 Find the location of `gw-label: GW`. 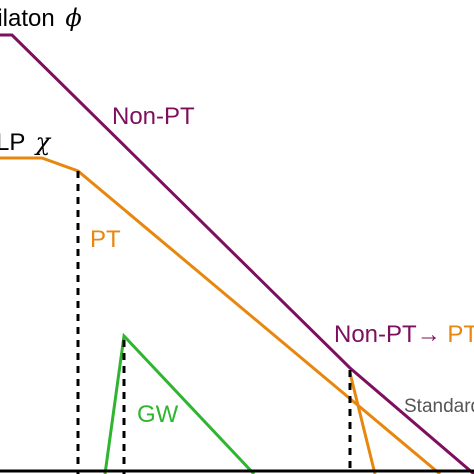

gw-label: GW is located at coordinates (158, 414).